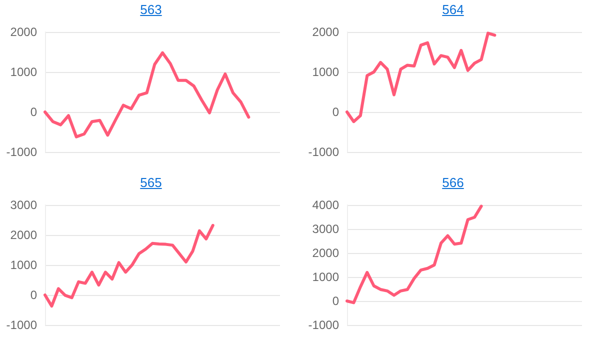  I want to click on chart-title: 566, so click(453, 182).